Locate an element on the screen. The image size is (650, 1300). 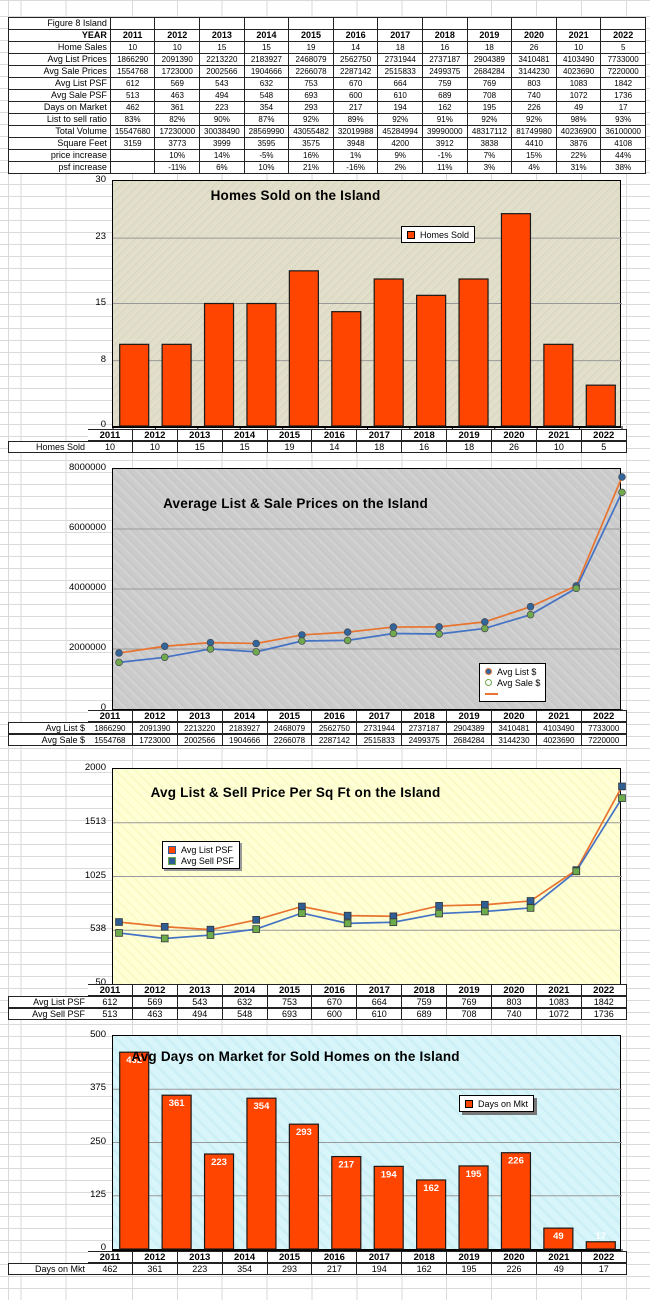
value-cell: 3% is located at coordinates (490, 168).